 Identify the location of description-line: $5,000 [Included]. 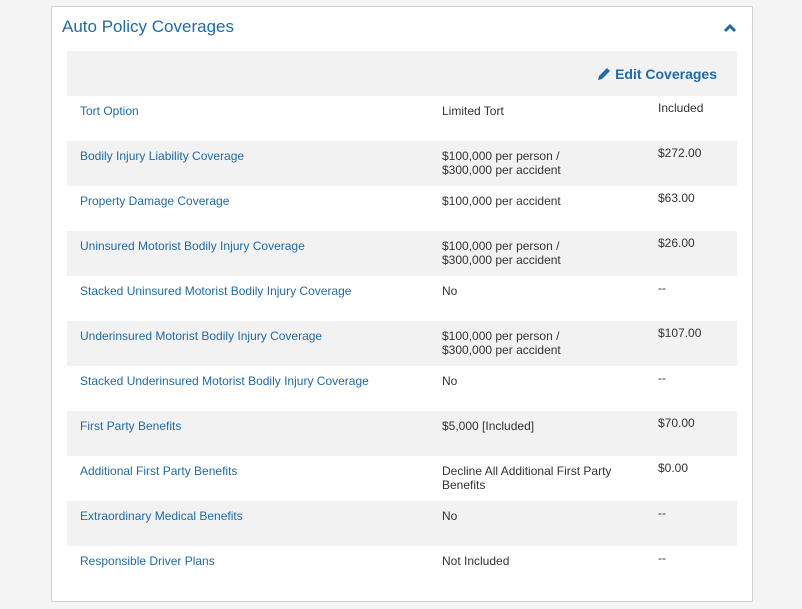
(488, 426).